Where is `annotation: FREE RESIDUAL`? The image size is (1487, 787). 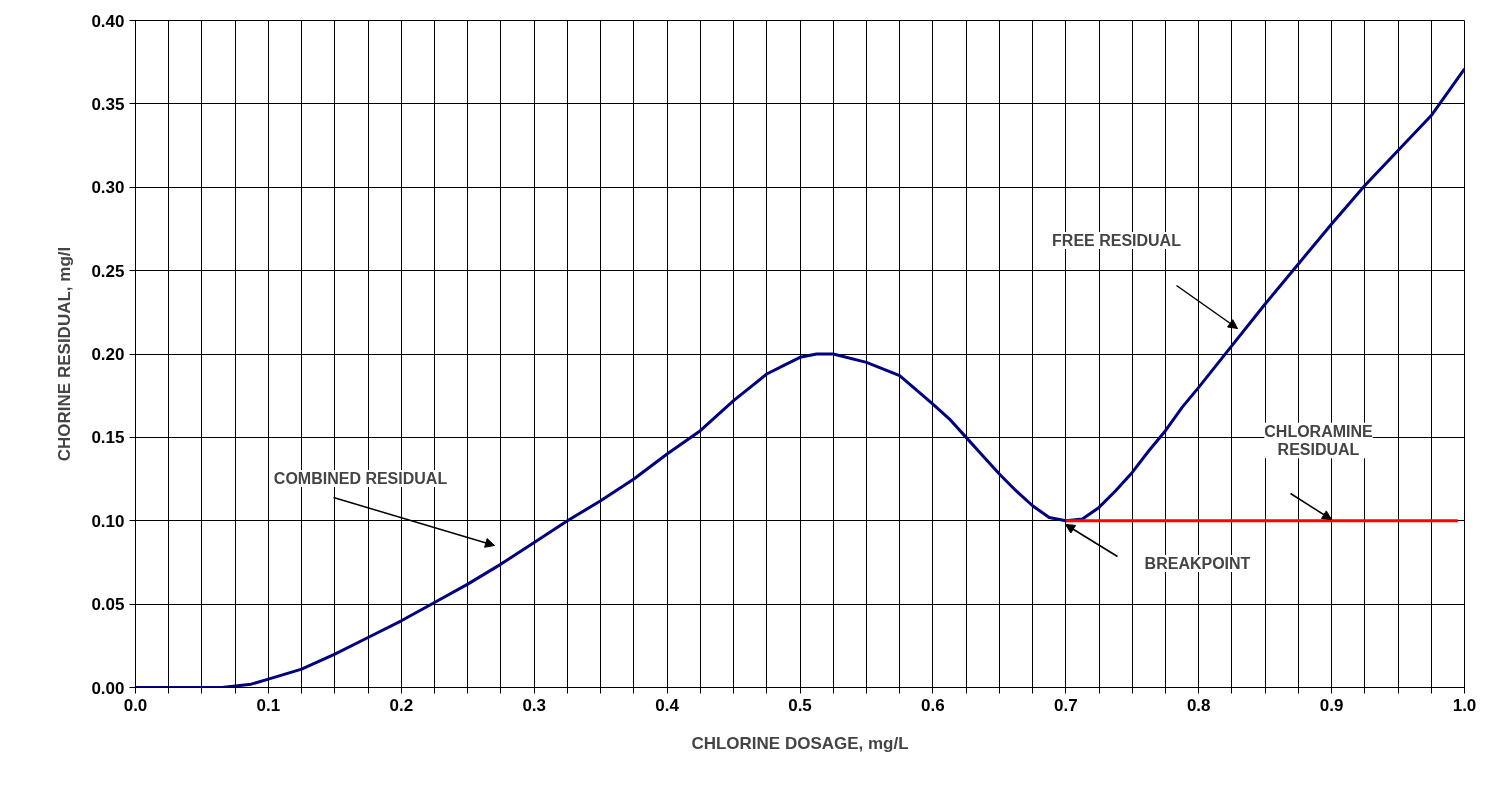
annotation: FREE RESIDUAL is located at coordinates (1117, 240).